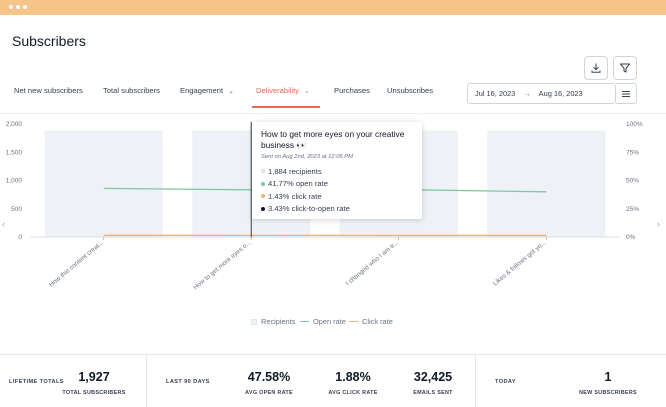 Image resolution: width=666 pixels, height=407 pixels. I want to click on y-axis-left-tick: 0, so click(20, 237).